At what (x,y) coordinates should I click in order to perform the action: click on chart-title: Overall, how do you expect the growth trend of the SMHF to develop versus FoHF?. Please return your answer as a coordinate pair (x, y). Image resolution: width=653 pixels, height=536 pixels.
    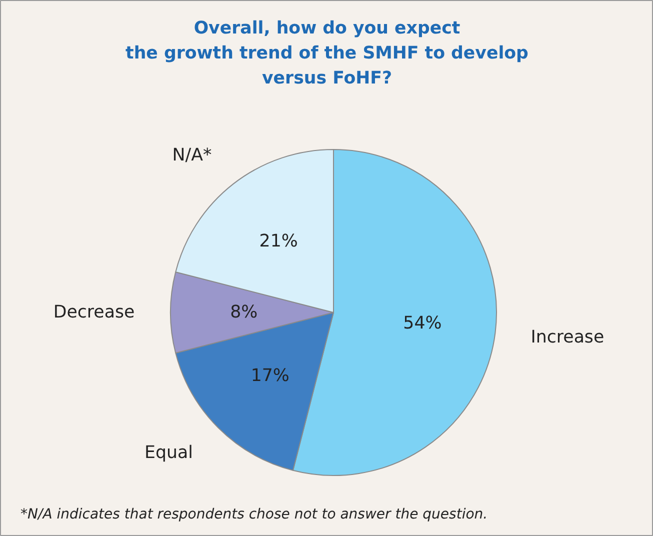
    Looking at the image, I should click on (327, 53).